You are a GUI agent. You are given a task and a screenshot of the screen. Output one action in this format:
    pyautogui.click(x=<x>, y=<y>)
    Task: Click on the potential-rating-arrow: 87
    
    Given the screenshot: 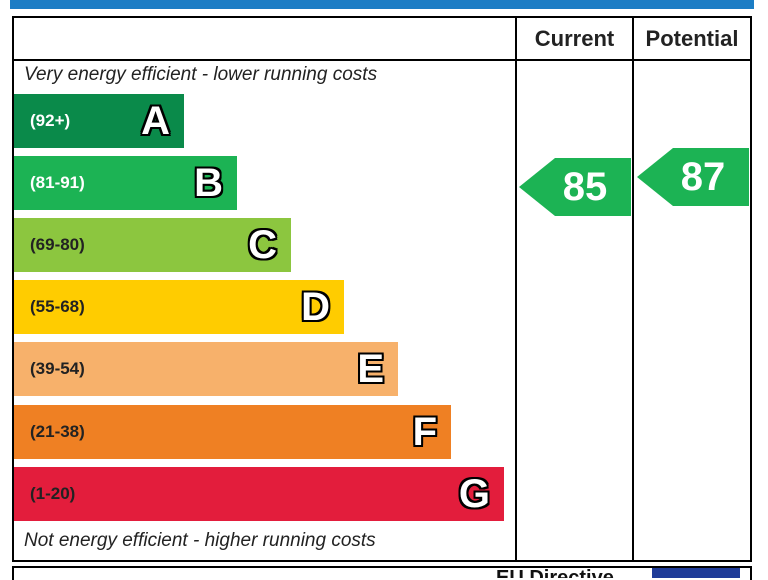 What is the action you would take?
    pyautogui.click(x=693, y=177)
    